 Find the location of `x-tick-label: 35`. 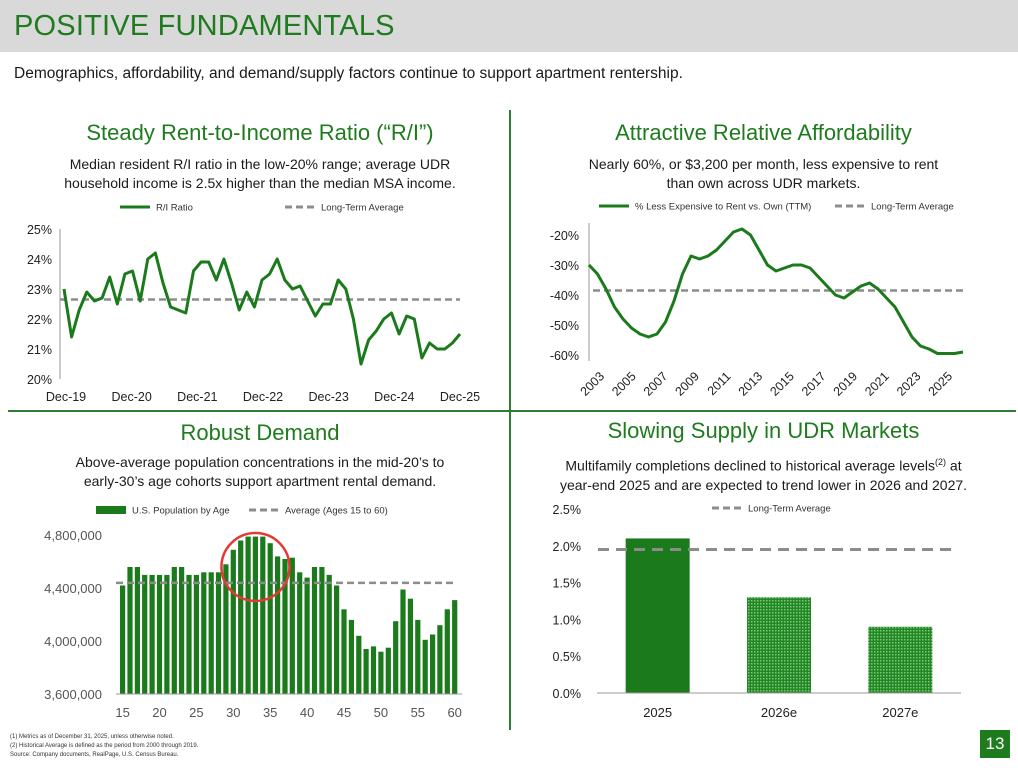

x-tick-label: 35 is located at coordinates (270, 712).